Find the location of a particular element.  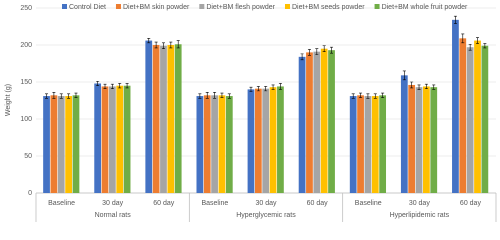

y-tick-label: 50 is located at coordinates (28, 156).